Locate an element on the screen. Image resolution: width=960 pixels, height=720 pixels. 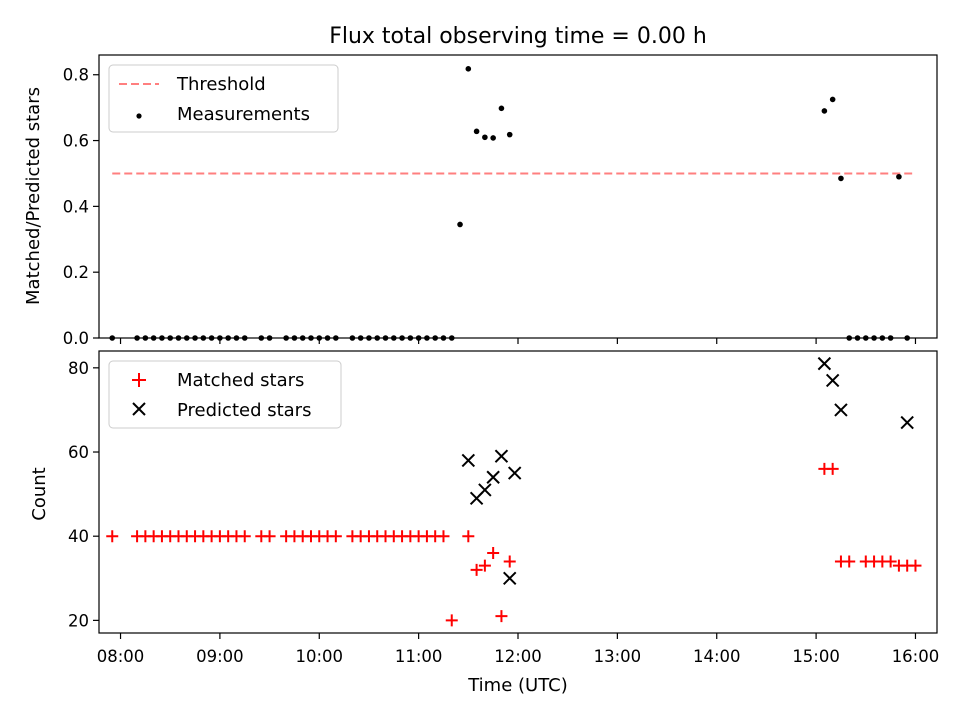
x-tick-label: 14:00 is located at coordinates (717, 656).